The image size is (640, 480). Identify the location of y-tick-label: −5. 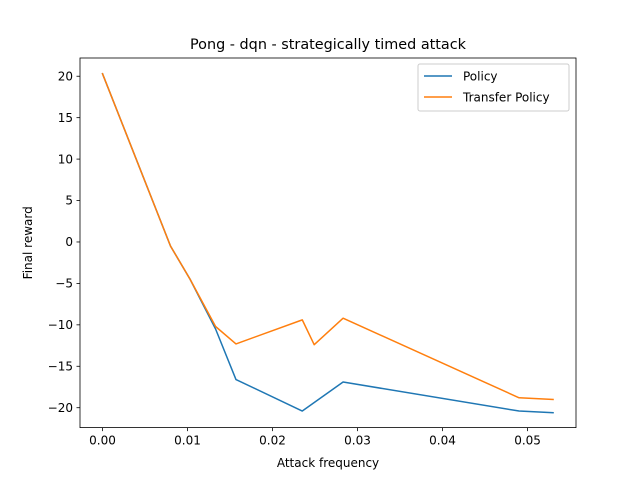
(64, 284).